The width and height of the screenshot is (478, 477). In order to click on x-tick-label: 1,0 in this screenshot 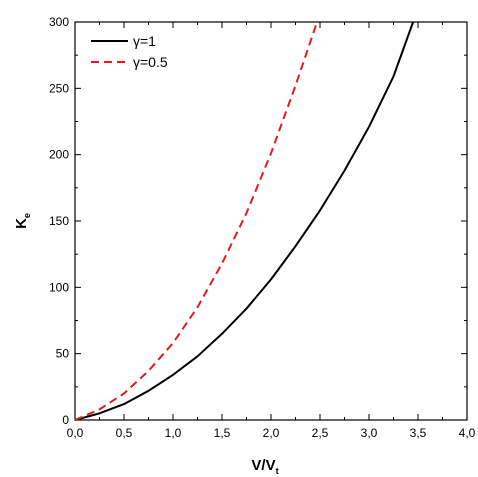, I will do `click(173, 433)`.